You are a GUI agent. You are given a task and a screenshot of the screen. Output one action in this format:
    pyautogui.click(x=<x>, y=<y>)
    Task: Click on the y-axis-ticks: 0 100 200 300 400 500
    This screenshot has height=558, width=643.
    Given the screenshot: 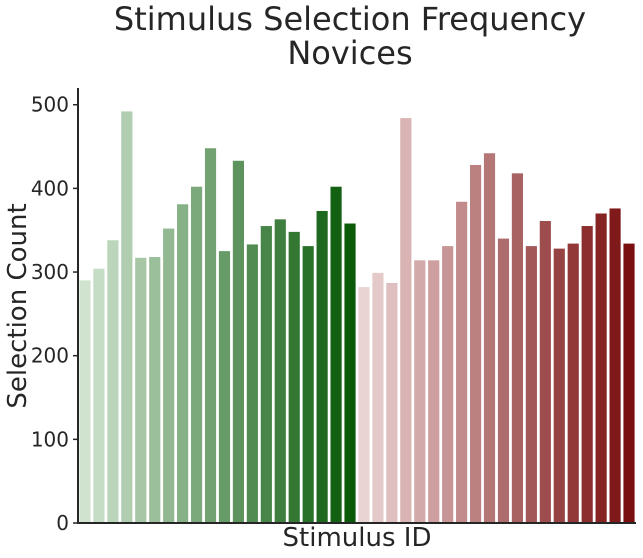 What is the action you would take?
    pyautogui.click(x=54, y=314)
    